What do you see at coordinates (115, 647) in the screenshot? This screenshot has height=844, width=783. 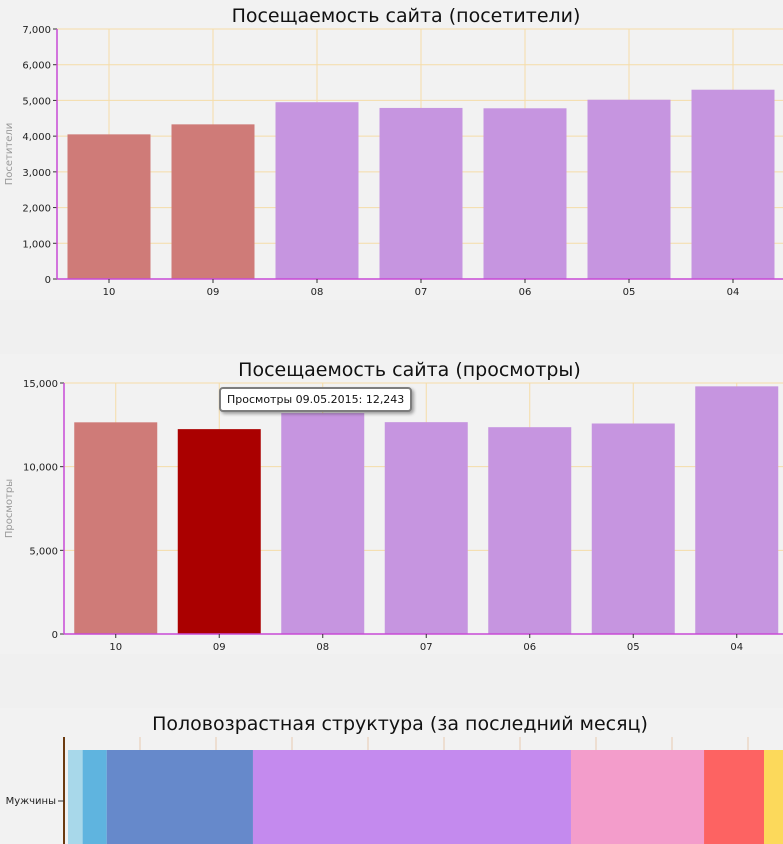 I see `pageviews-xtick-label: 10` at bounding box center [115, 647].